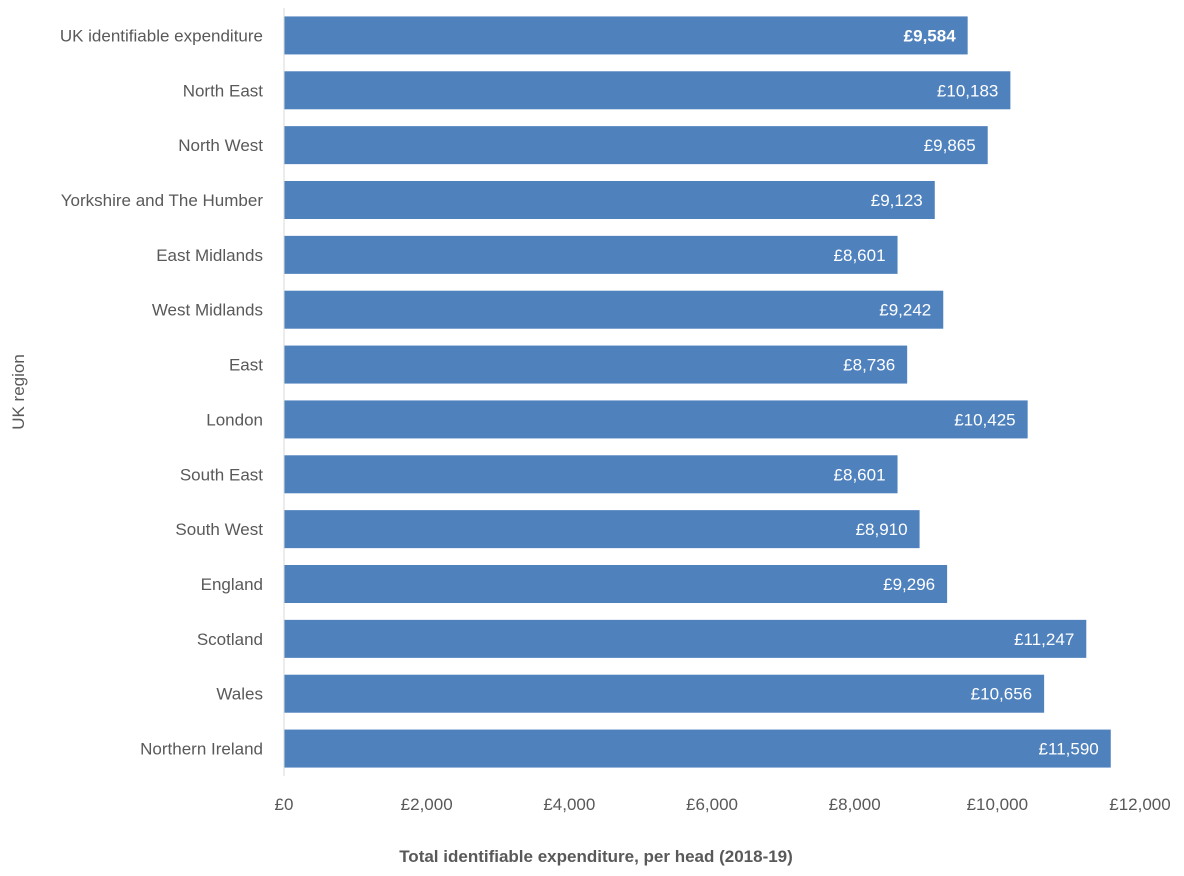  What do you see at coordinates (1069, 749) in the screenshot?
I see `data-label: £11,590` at bounding box center [1069, 749].